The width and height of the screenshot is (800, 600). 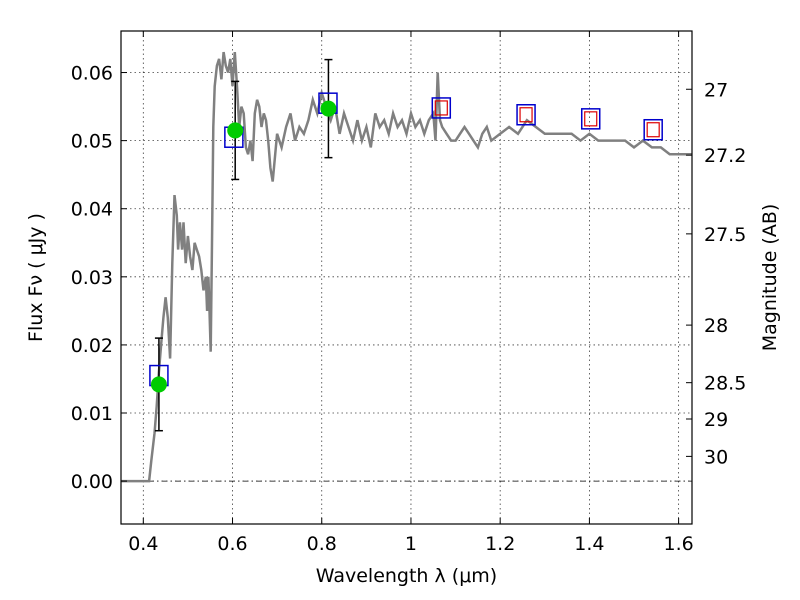 What do you see at coordinates (243, 246) in the screenshot?
I see `observed-points` at bounding box center [243, 246].